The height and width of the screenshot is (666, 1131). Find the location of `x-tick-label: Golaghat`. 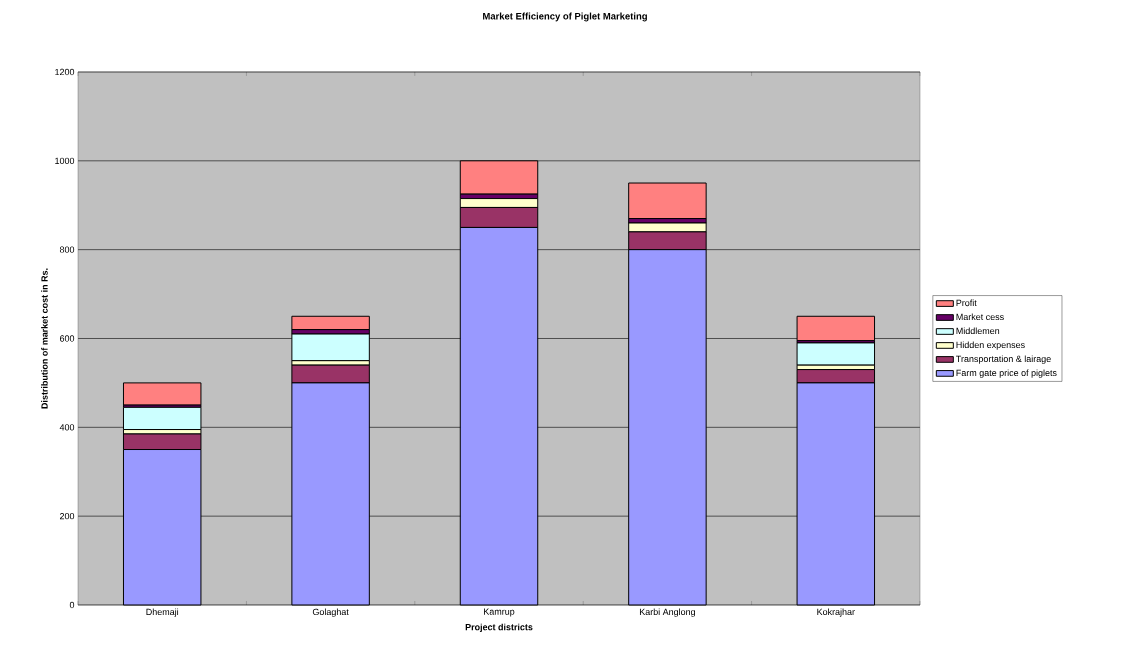

x-tick-label: Golaghat is located at coordinates (330, 612).